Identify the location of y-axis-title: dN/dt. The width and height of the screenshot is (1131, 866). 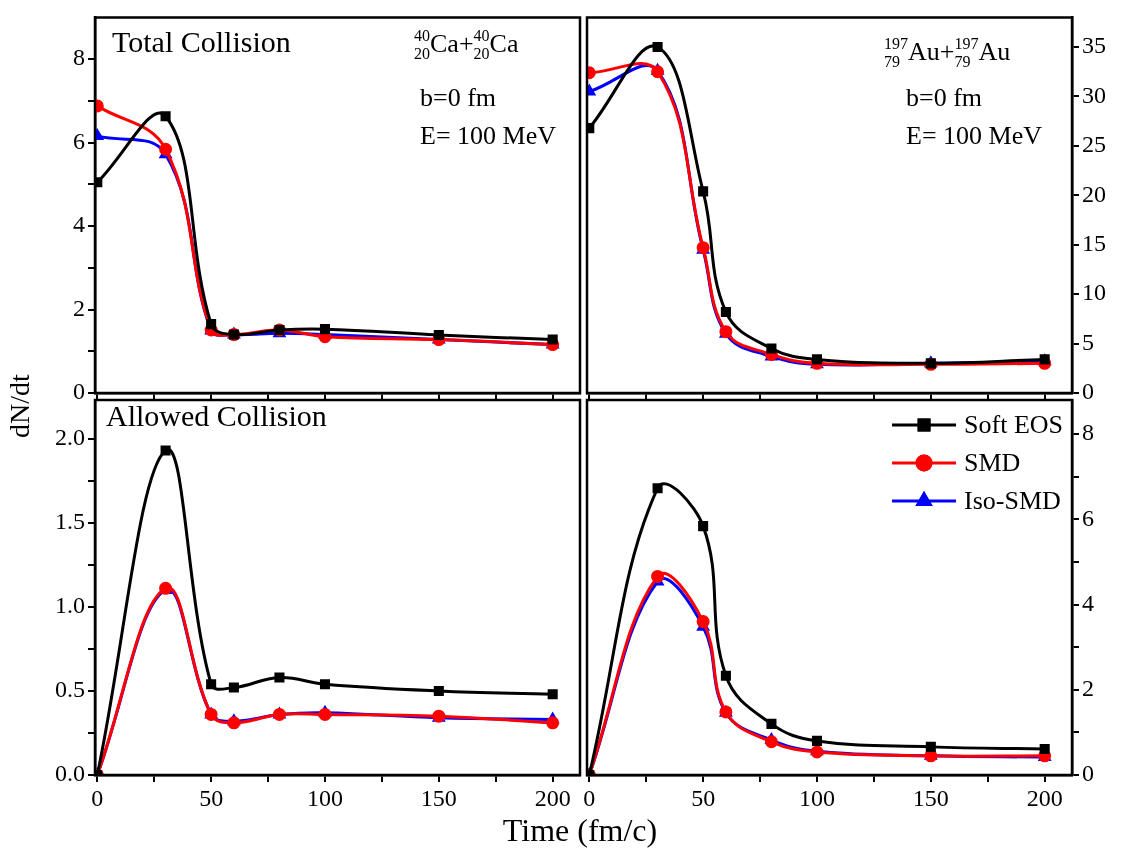
(20, 406).